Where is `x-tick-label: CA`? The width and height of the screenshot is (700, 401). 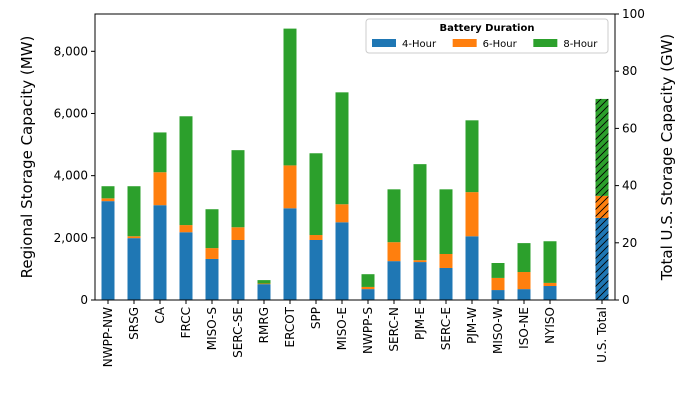 x-tick-label: CA is located at coordinates (160, 314).